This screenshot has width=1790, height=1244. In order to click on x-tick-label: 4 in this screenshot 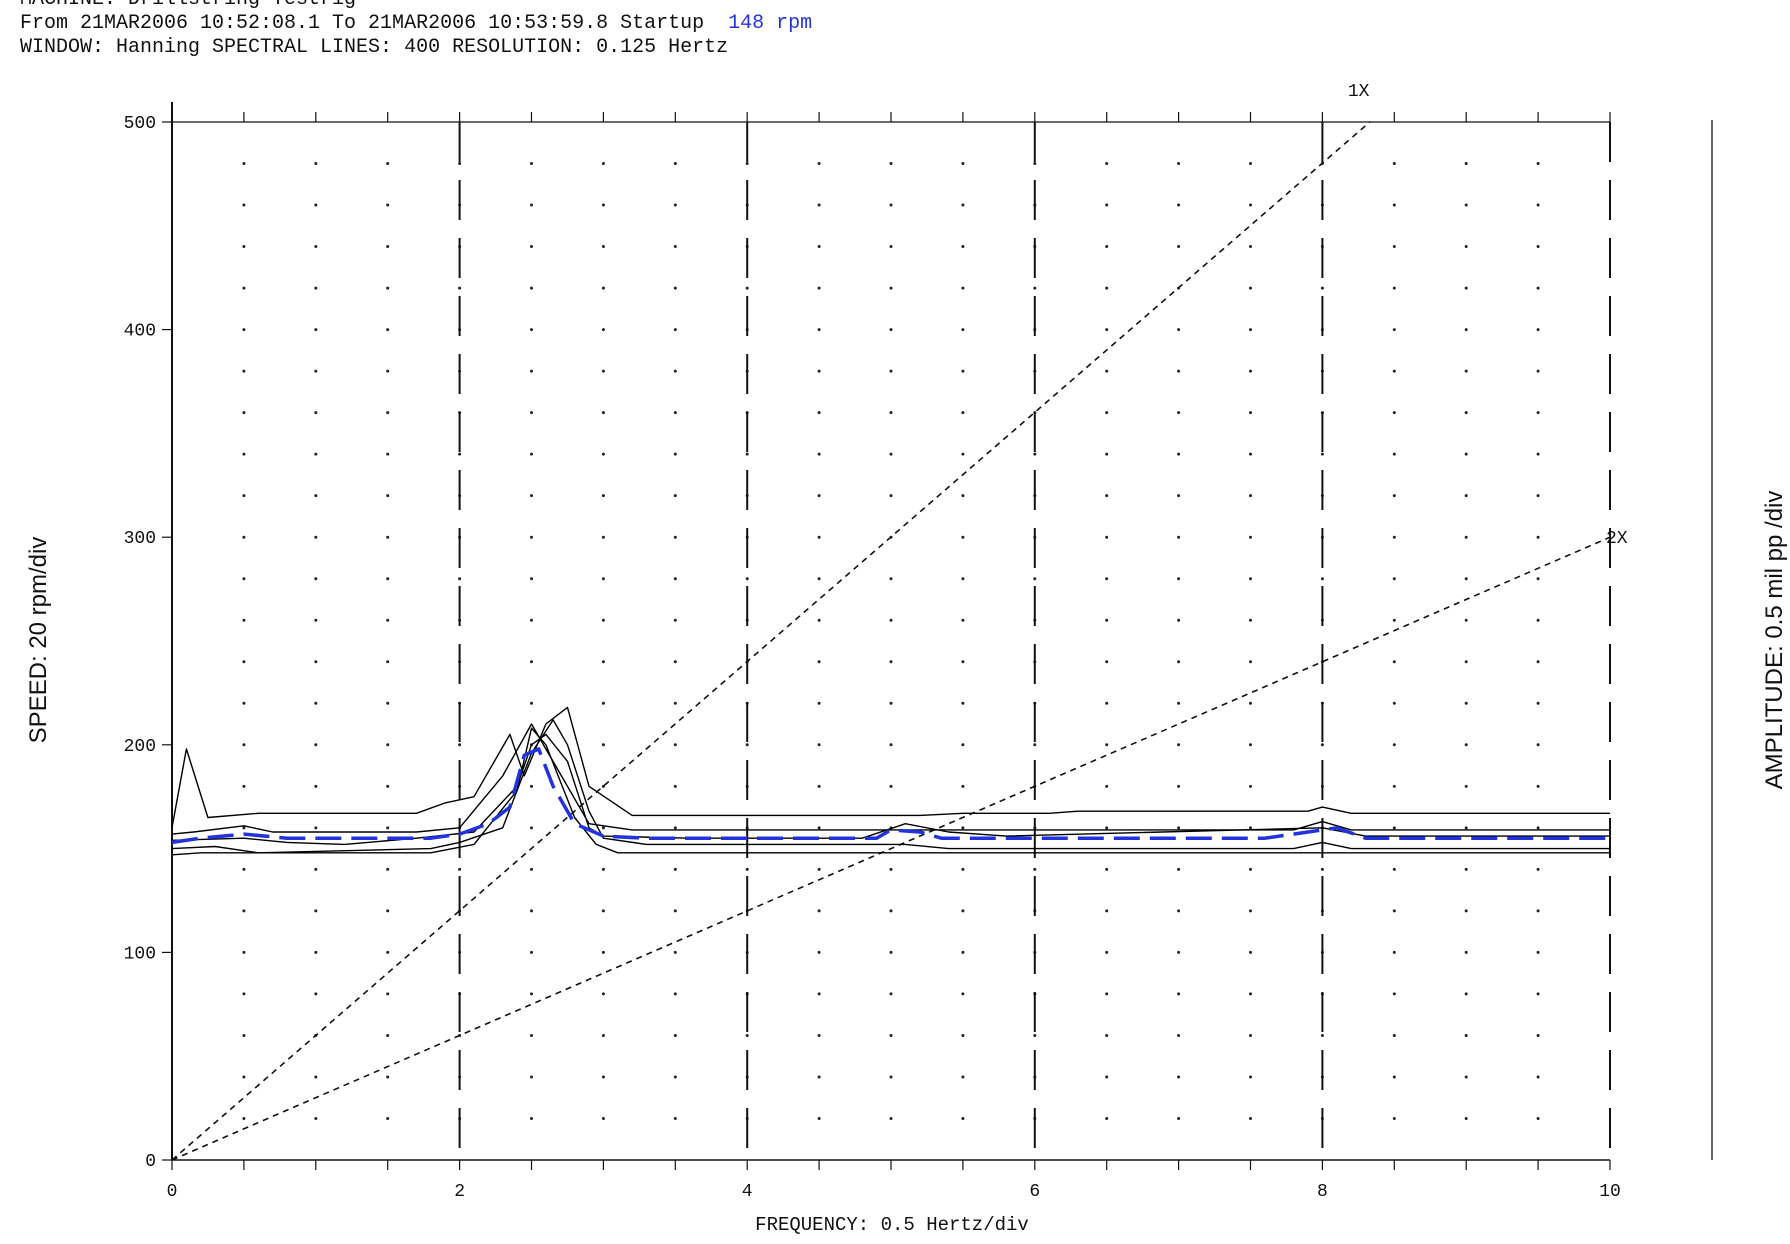, I will do `click(747, 1192)`.